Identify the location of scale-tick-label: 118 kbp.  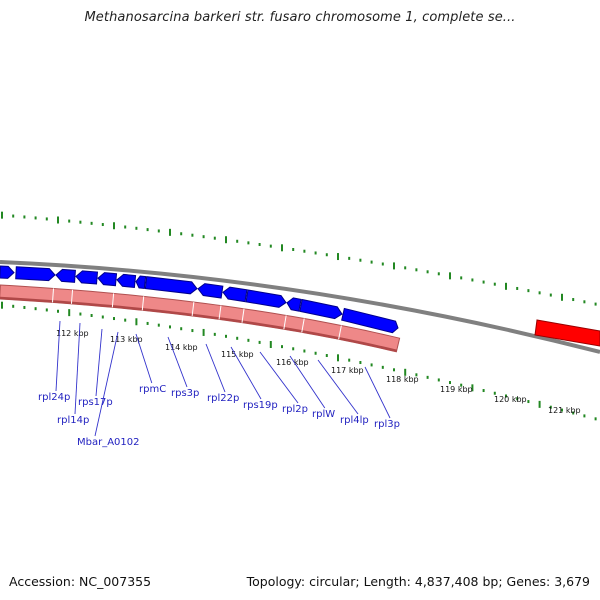
(402, 379).